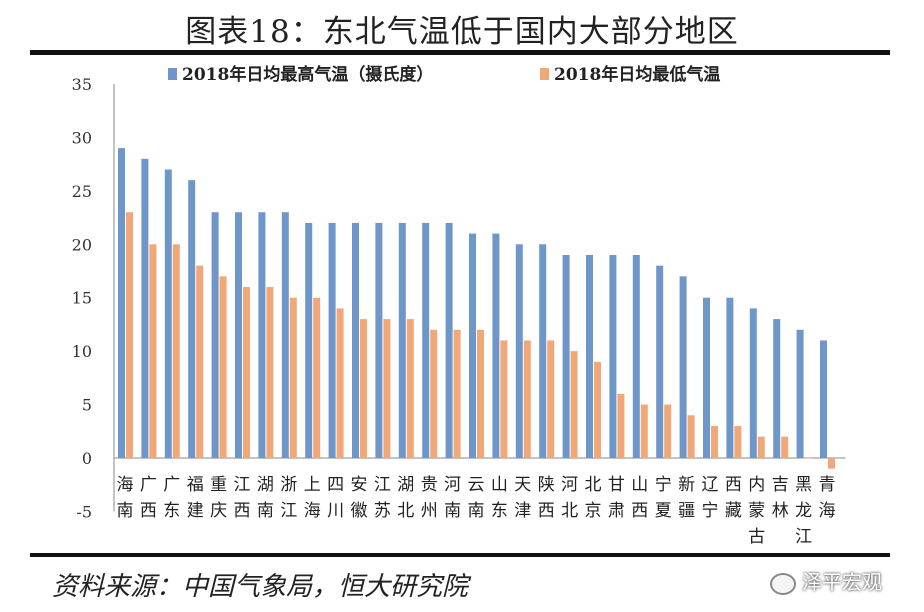  I want to click on category-label-char: 东, so click(171, 511).